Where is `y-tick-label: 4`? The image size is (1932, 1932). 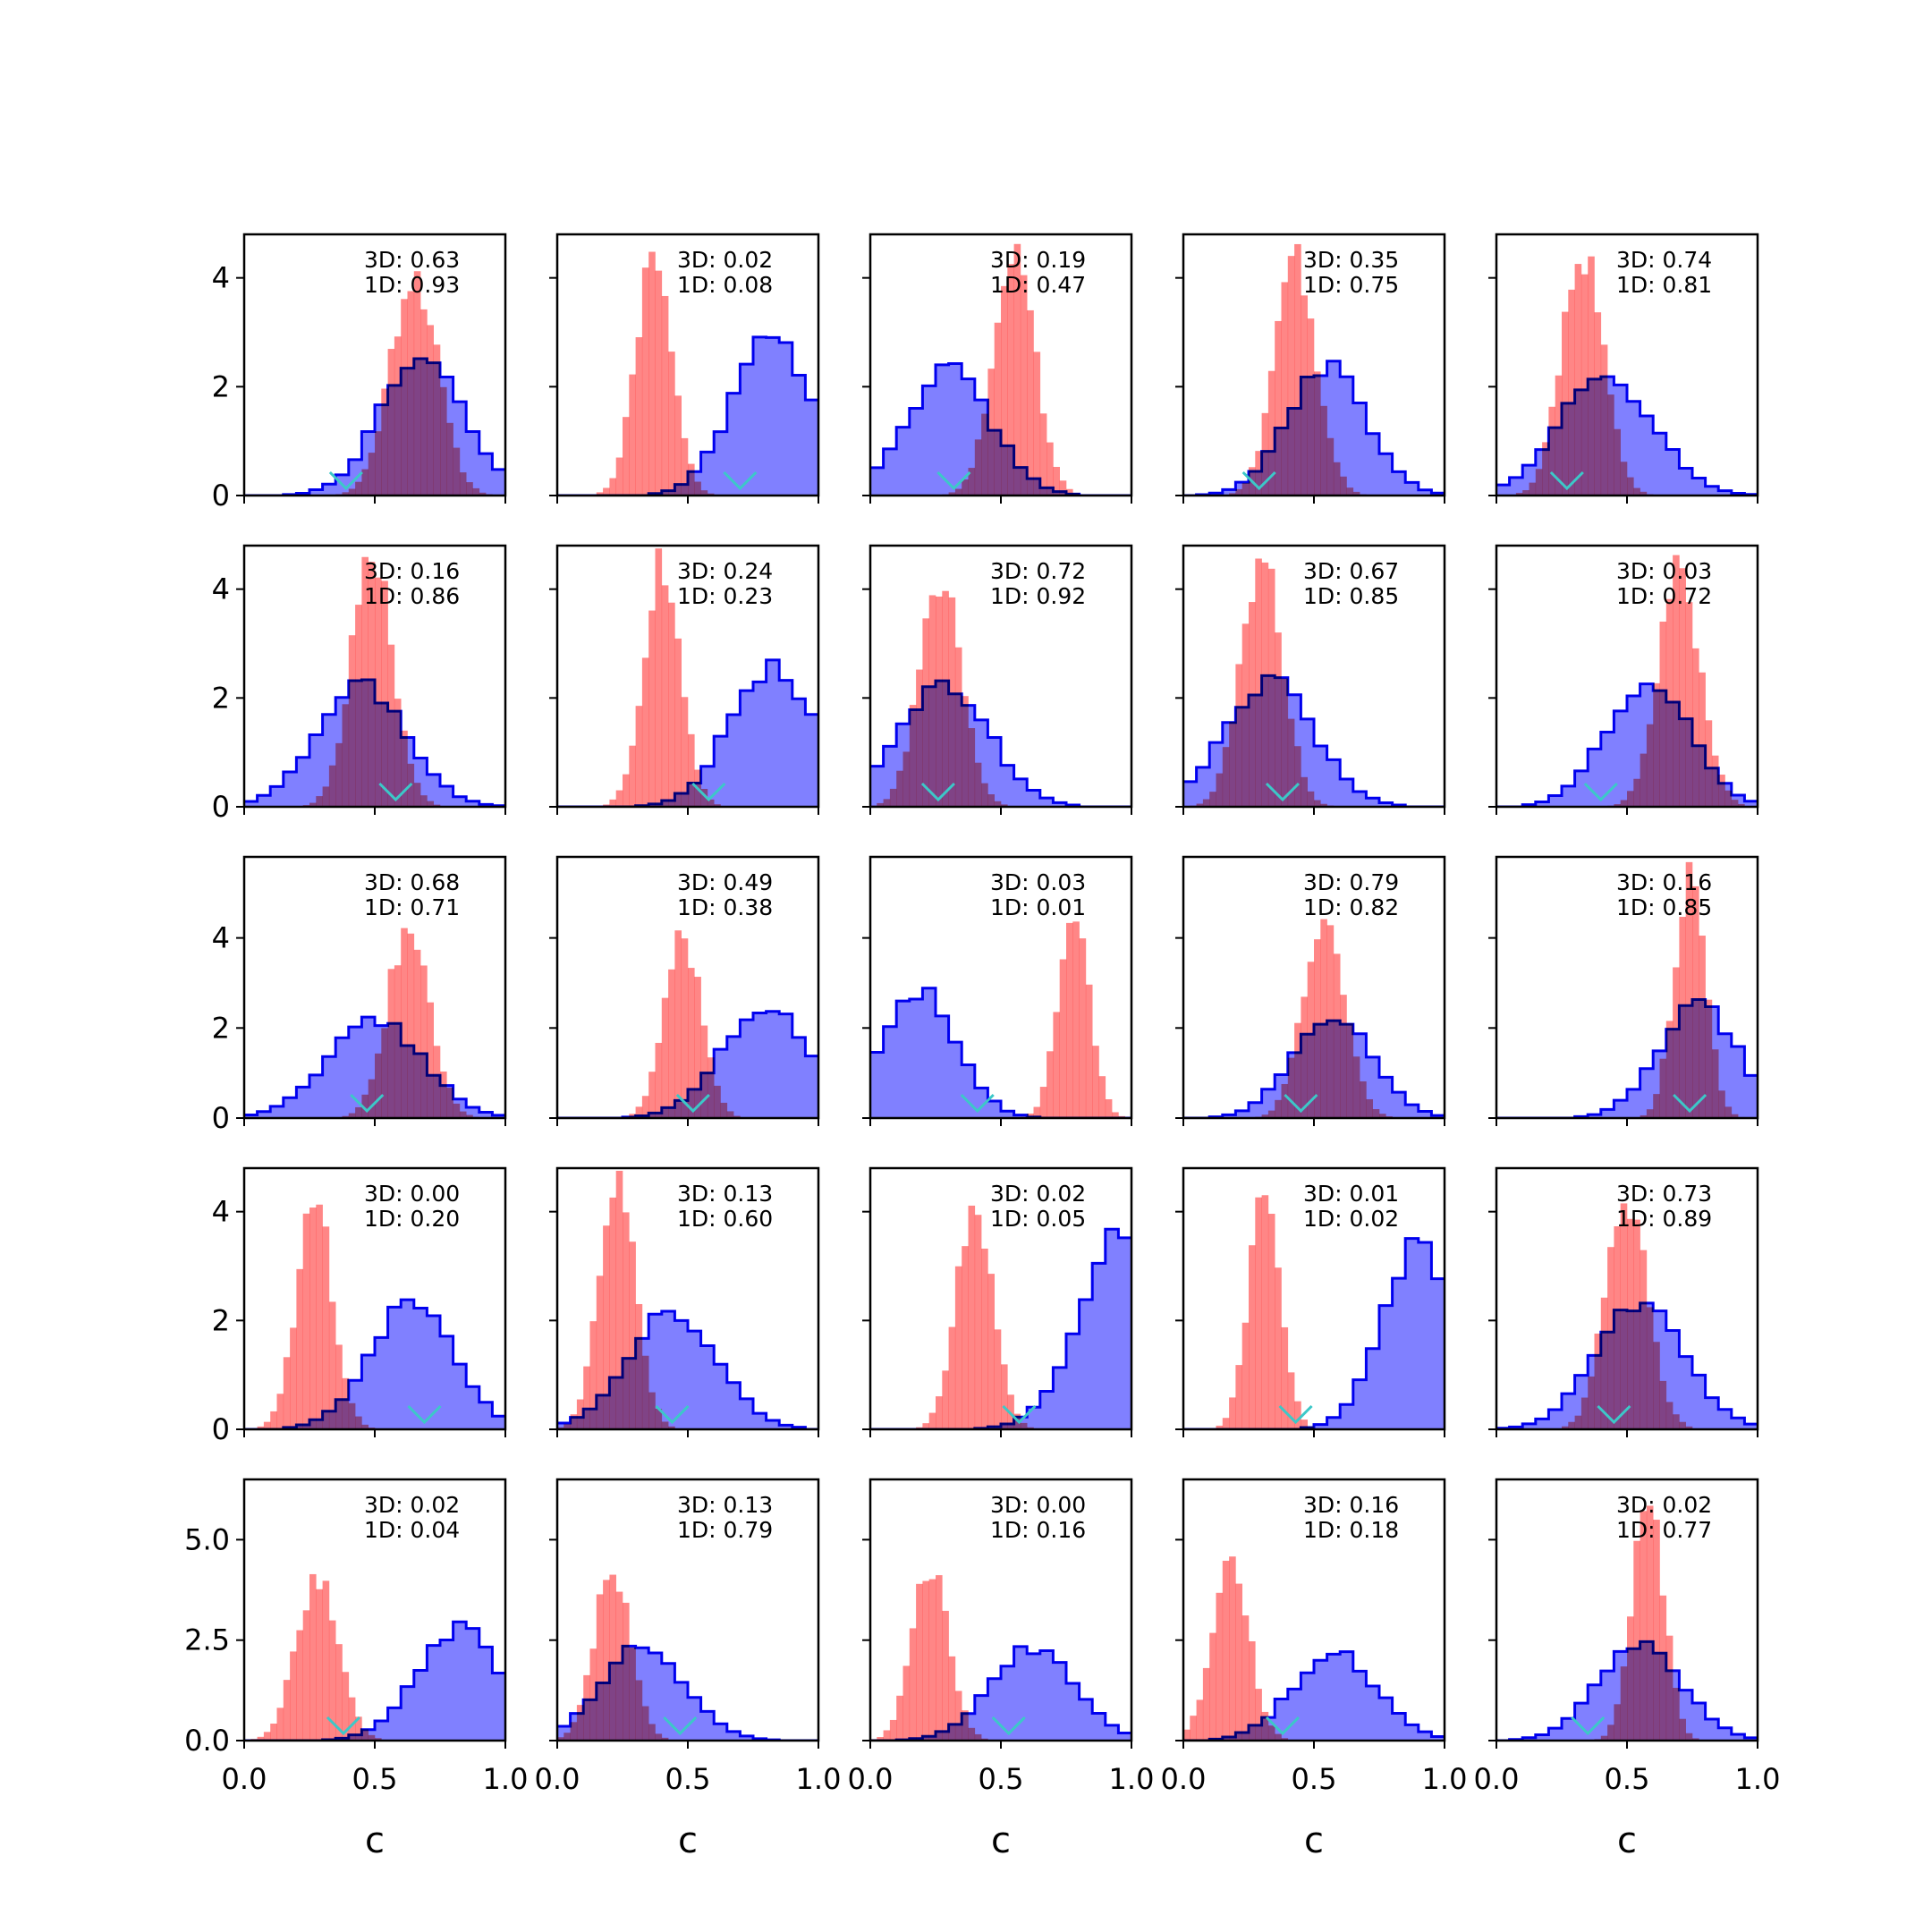
y-tick-label: 4 is located at coordinates (221, 278).